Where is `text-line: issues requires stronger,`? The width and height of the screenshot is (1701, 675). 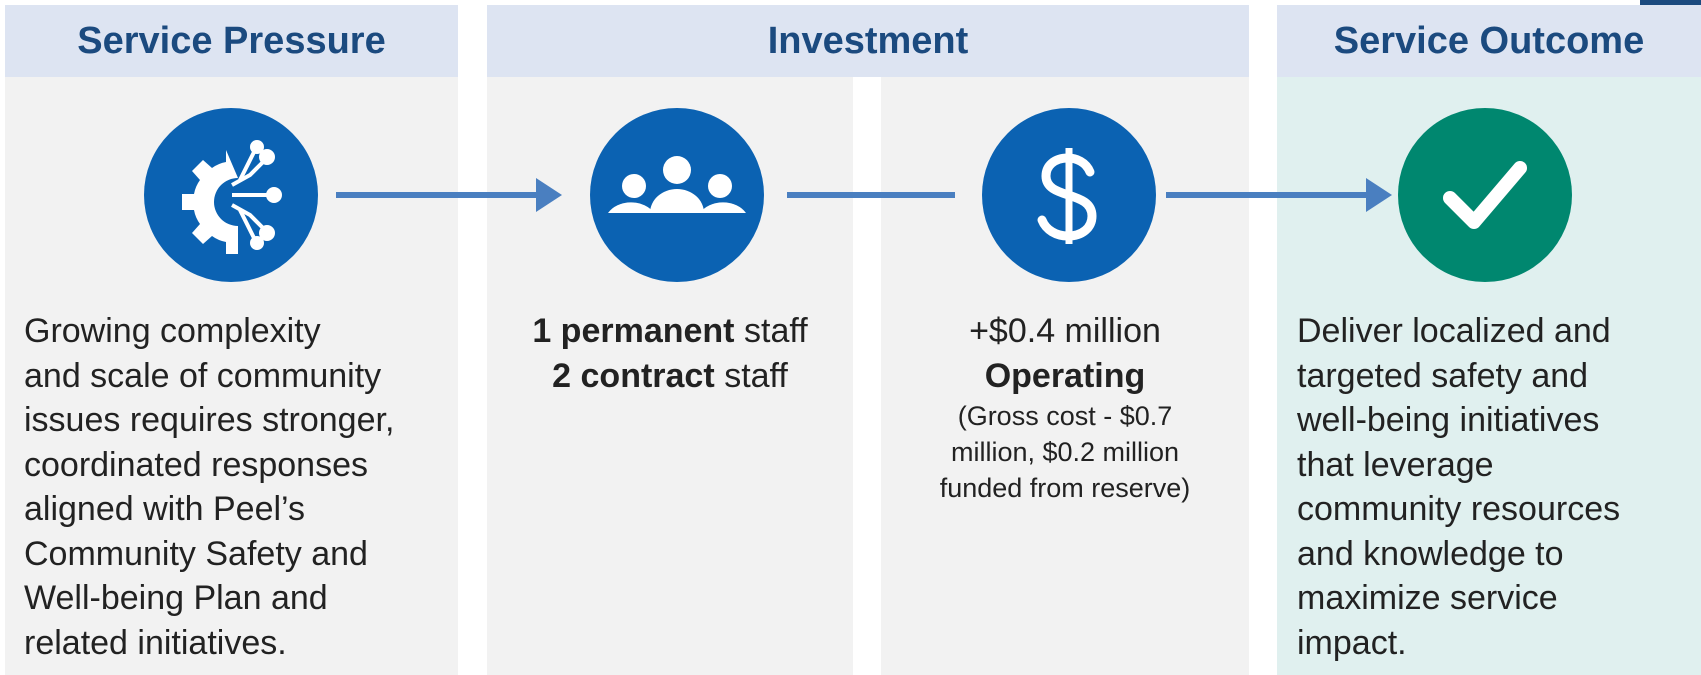
text-line: issues requires stronger, is located at coordinates (209, 420).